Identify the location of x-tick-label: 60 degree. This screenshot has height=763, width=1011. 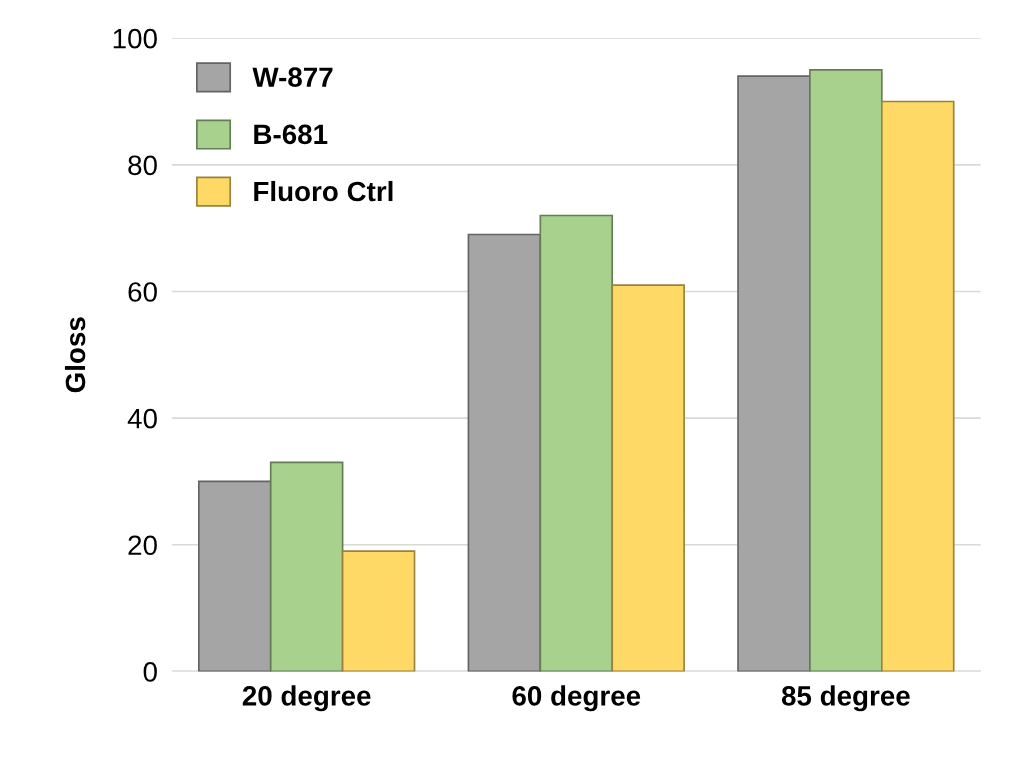
(576, 698).